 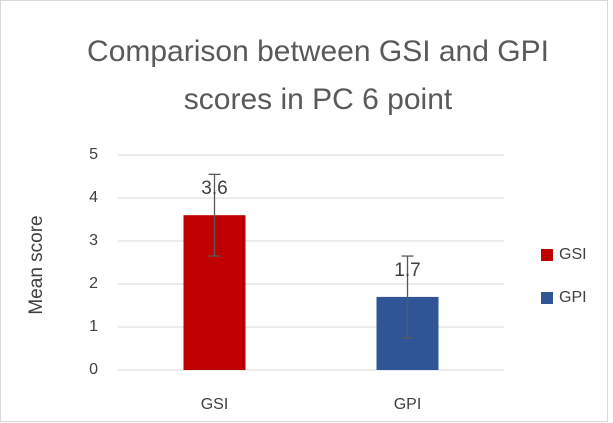 I want to click on y-tick-label: 4, so click(x=93, y=197).